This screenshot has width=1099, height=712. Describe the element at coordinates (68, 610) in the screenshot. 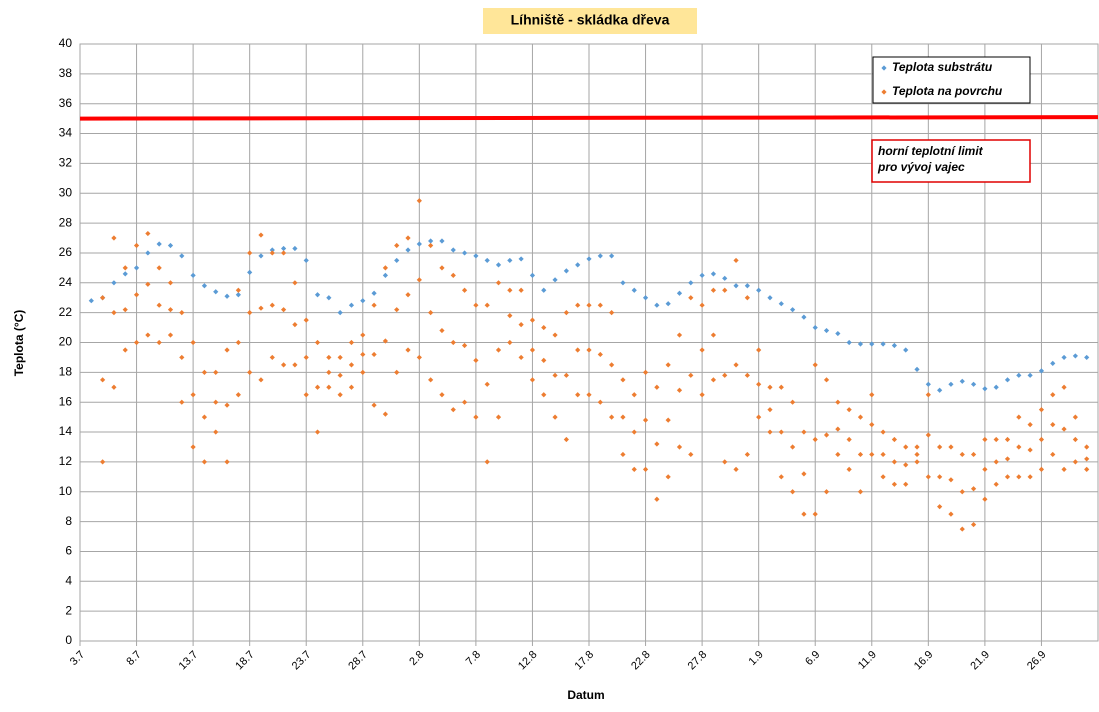

I see `y-tick-label: 2` at that location.